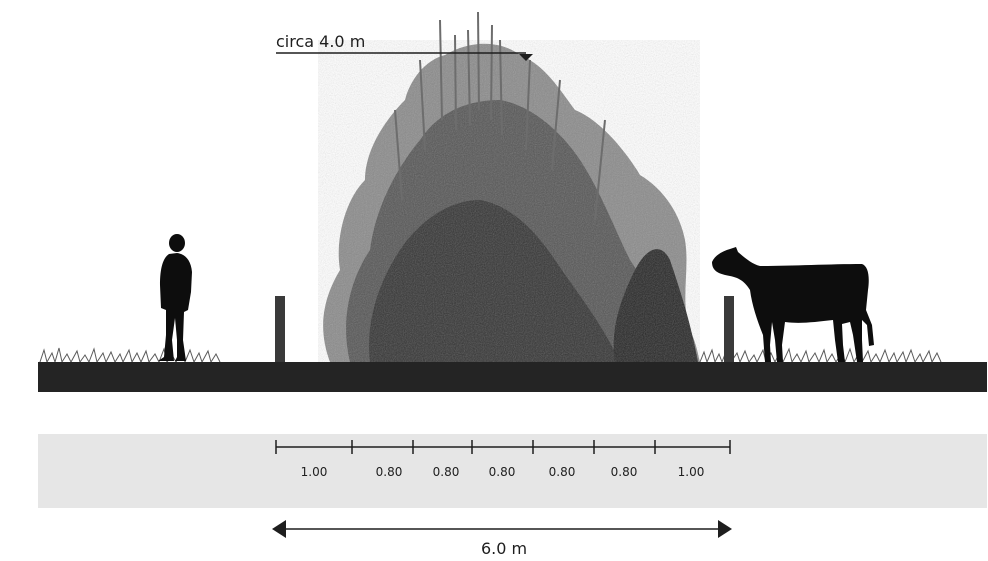 The height and width of the screenshot is (561, 988). Describe the element at coordinates (504, 548) in the screenshot. I see `width-label: 6.0 m` at that location.